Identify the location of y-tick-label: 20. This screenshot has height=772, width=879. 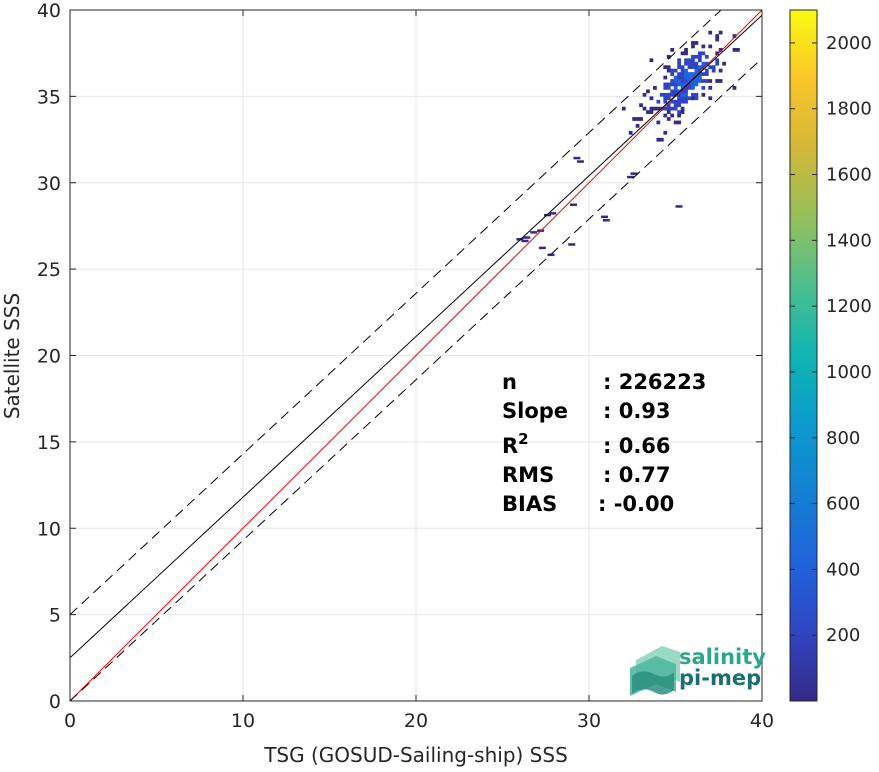
(49, 357).